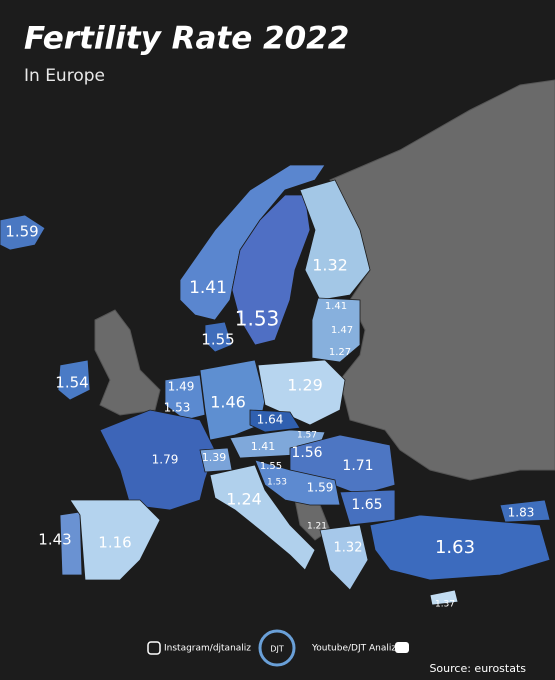  Describe the element at coordinates (305, 385) in the screenshot. I see `rate-label: 1.29` at that location.